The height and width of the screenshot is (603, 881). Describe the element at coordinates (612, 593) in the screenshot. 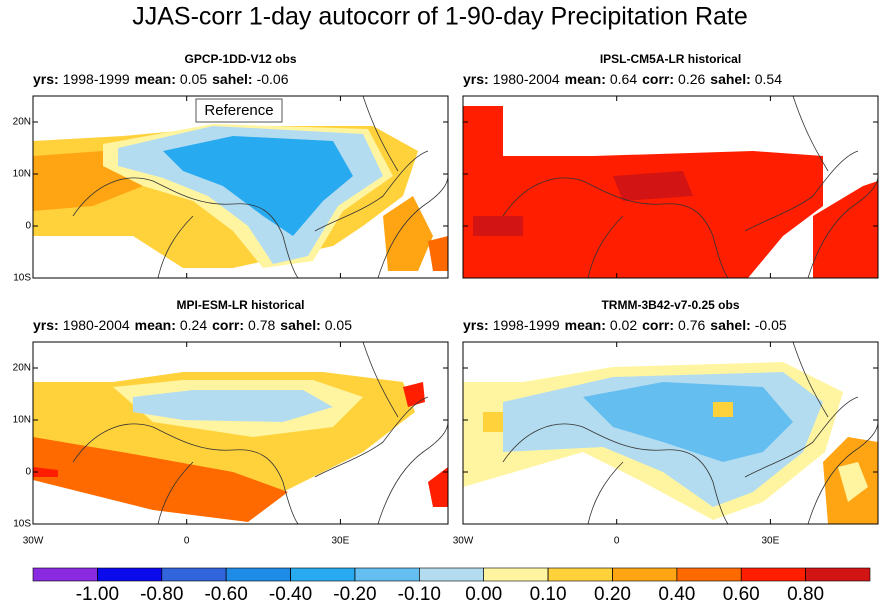

I see `colorbar-label: 0.20` at that location.